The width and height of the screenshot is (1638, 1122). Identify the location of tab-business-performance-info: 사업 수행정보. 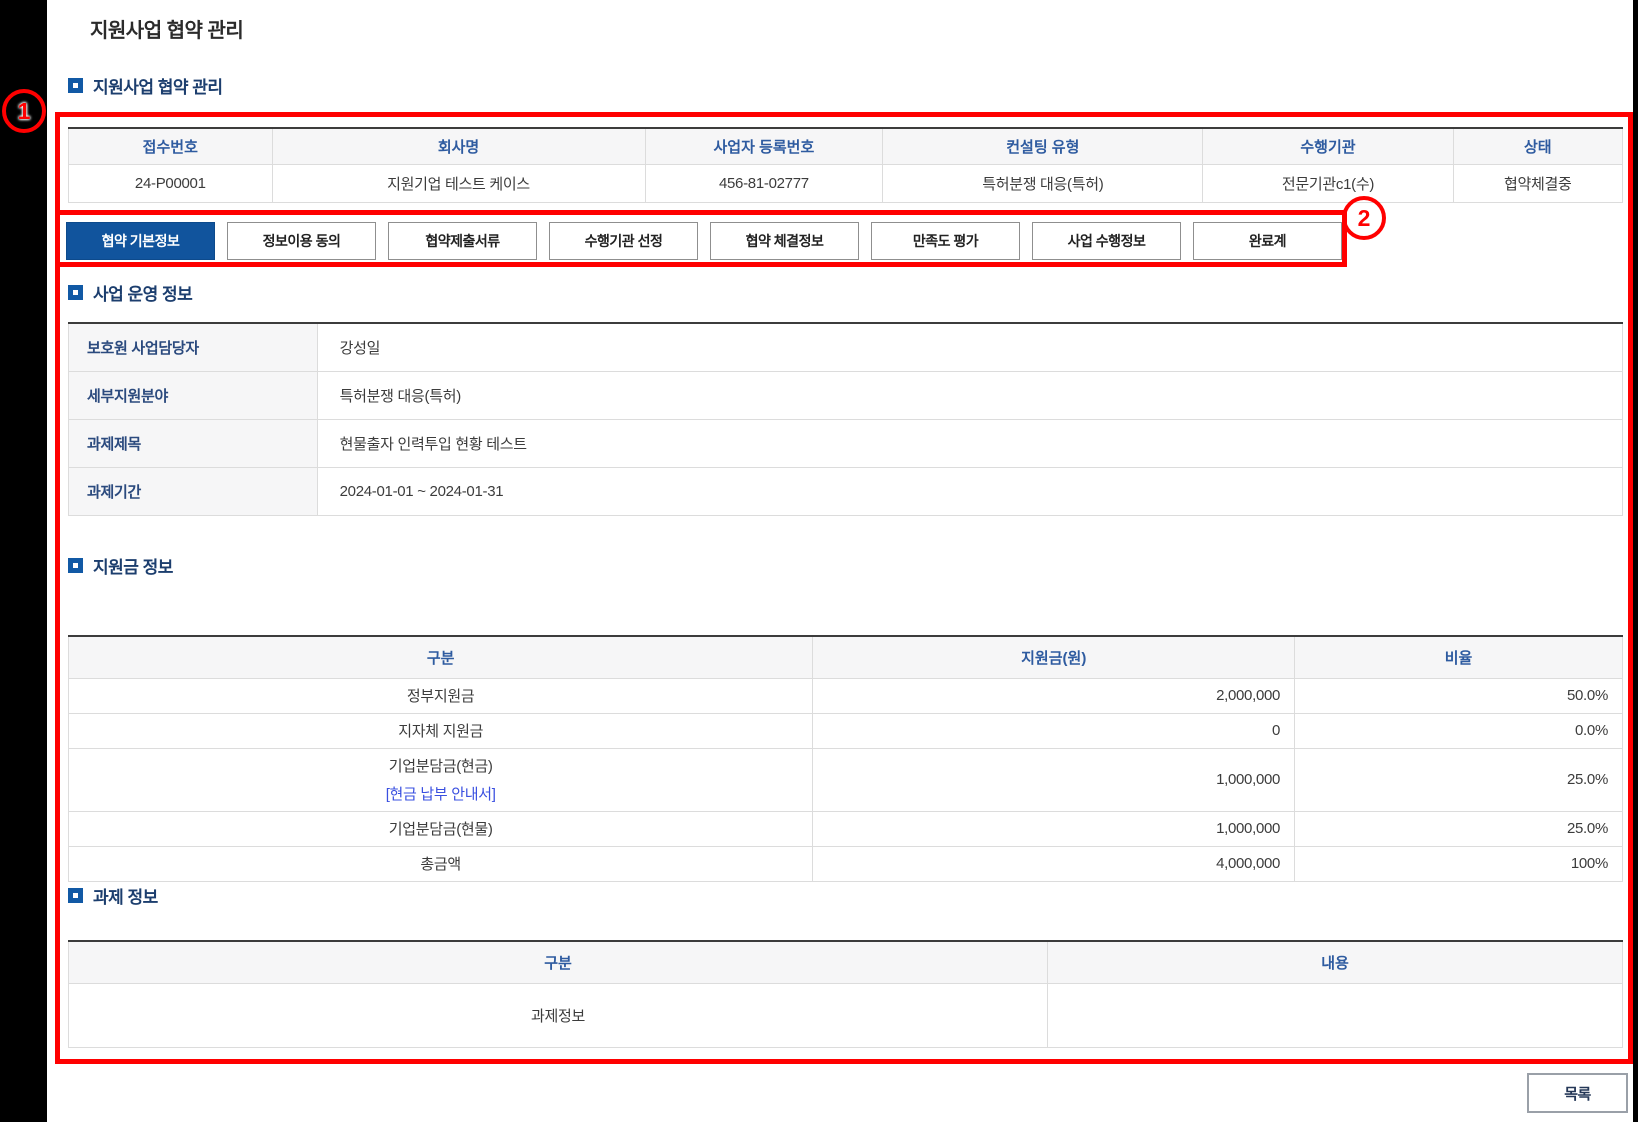
(1106, 241).